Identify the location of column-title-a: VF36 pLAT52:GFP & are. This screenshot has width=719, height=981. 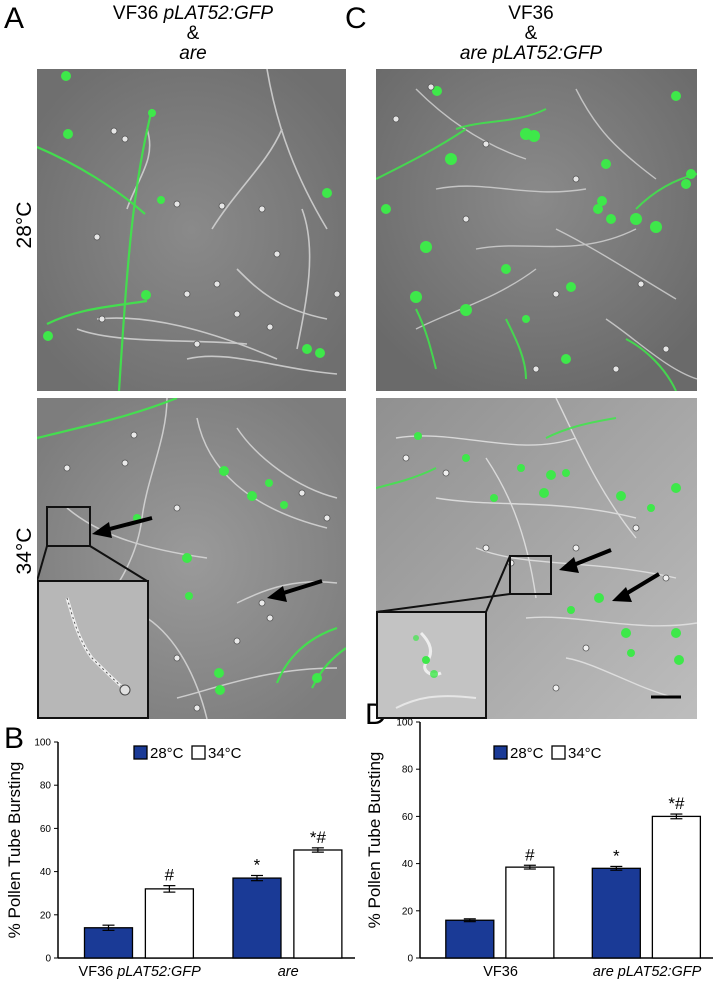
(193, 34).